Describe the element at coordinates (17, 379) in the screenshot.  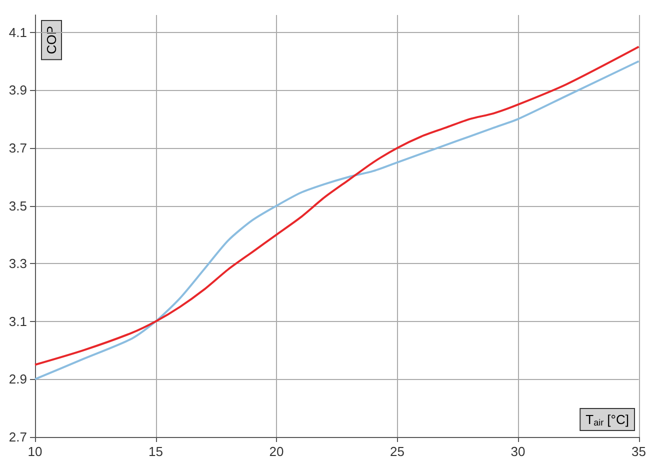
I see `y-tick-label: 2.9` at that location.